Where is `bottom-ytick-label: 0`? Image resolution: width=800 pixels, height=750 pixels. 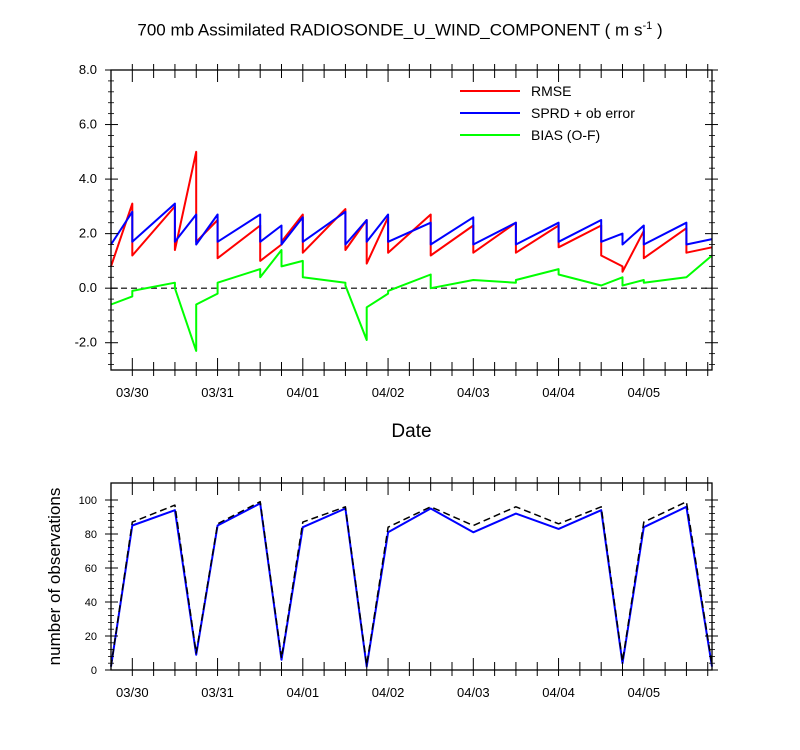 bottom-ytick-label: 0 is located at coordinates (94, 671).